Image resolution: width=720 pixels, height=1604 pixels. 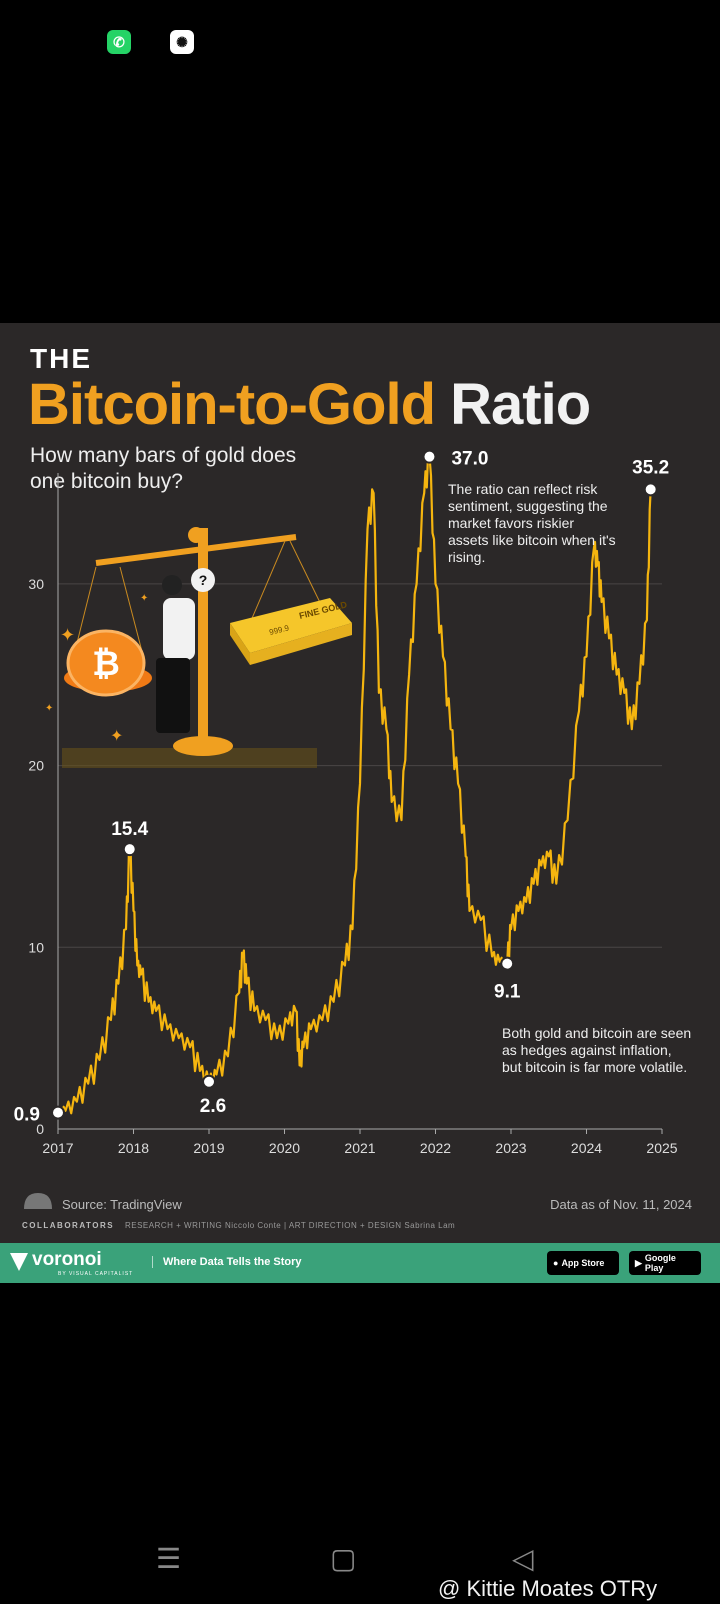 What do you see at coordinates (507, 992) in the screenshot?
I see `annotation-value-label: 9.1` at bounding box center [507, 992].